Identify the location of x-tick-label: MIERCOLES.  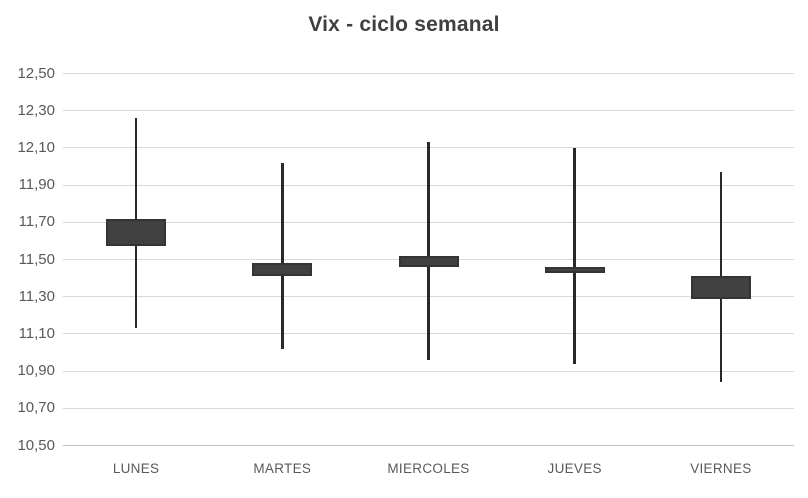
(428, 468).